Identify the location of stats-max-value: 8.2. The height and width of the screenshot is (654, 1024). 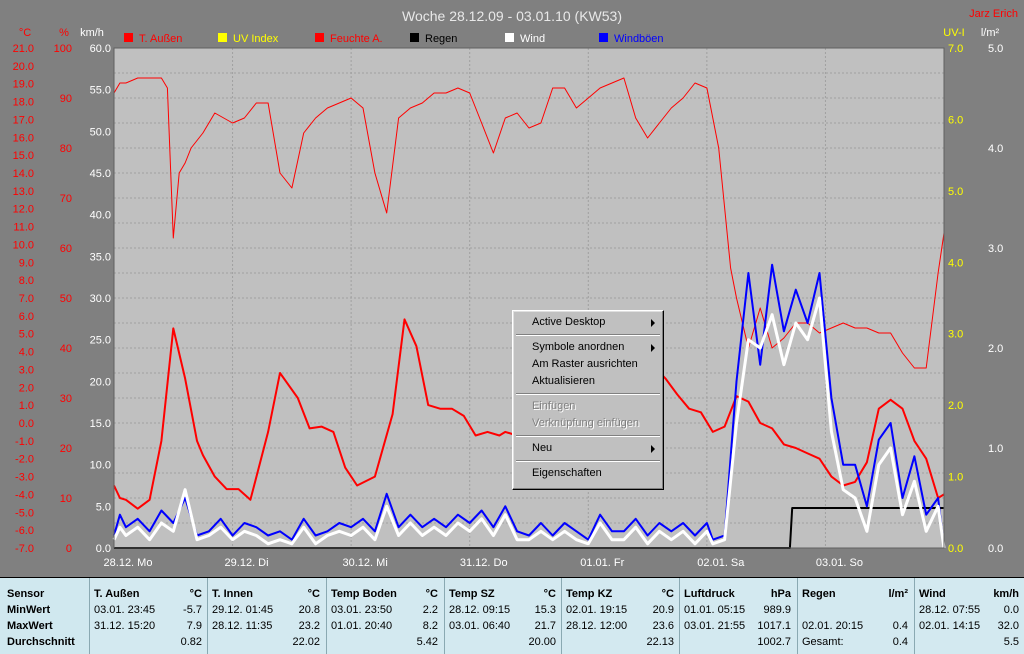
(430, 626).